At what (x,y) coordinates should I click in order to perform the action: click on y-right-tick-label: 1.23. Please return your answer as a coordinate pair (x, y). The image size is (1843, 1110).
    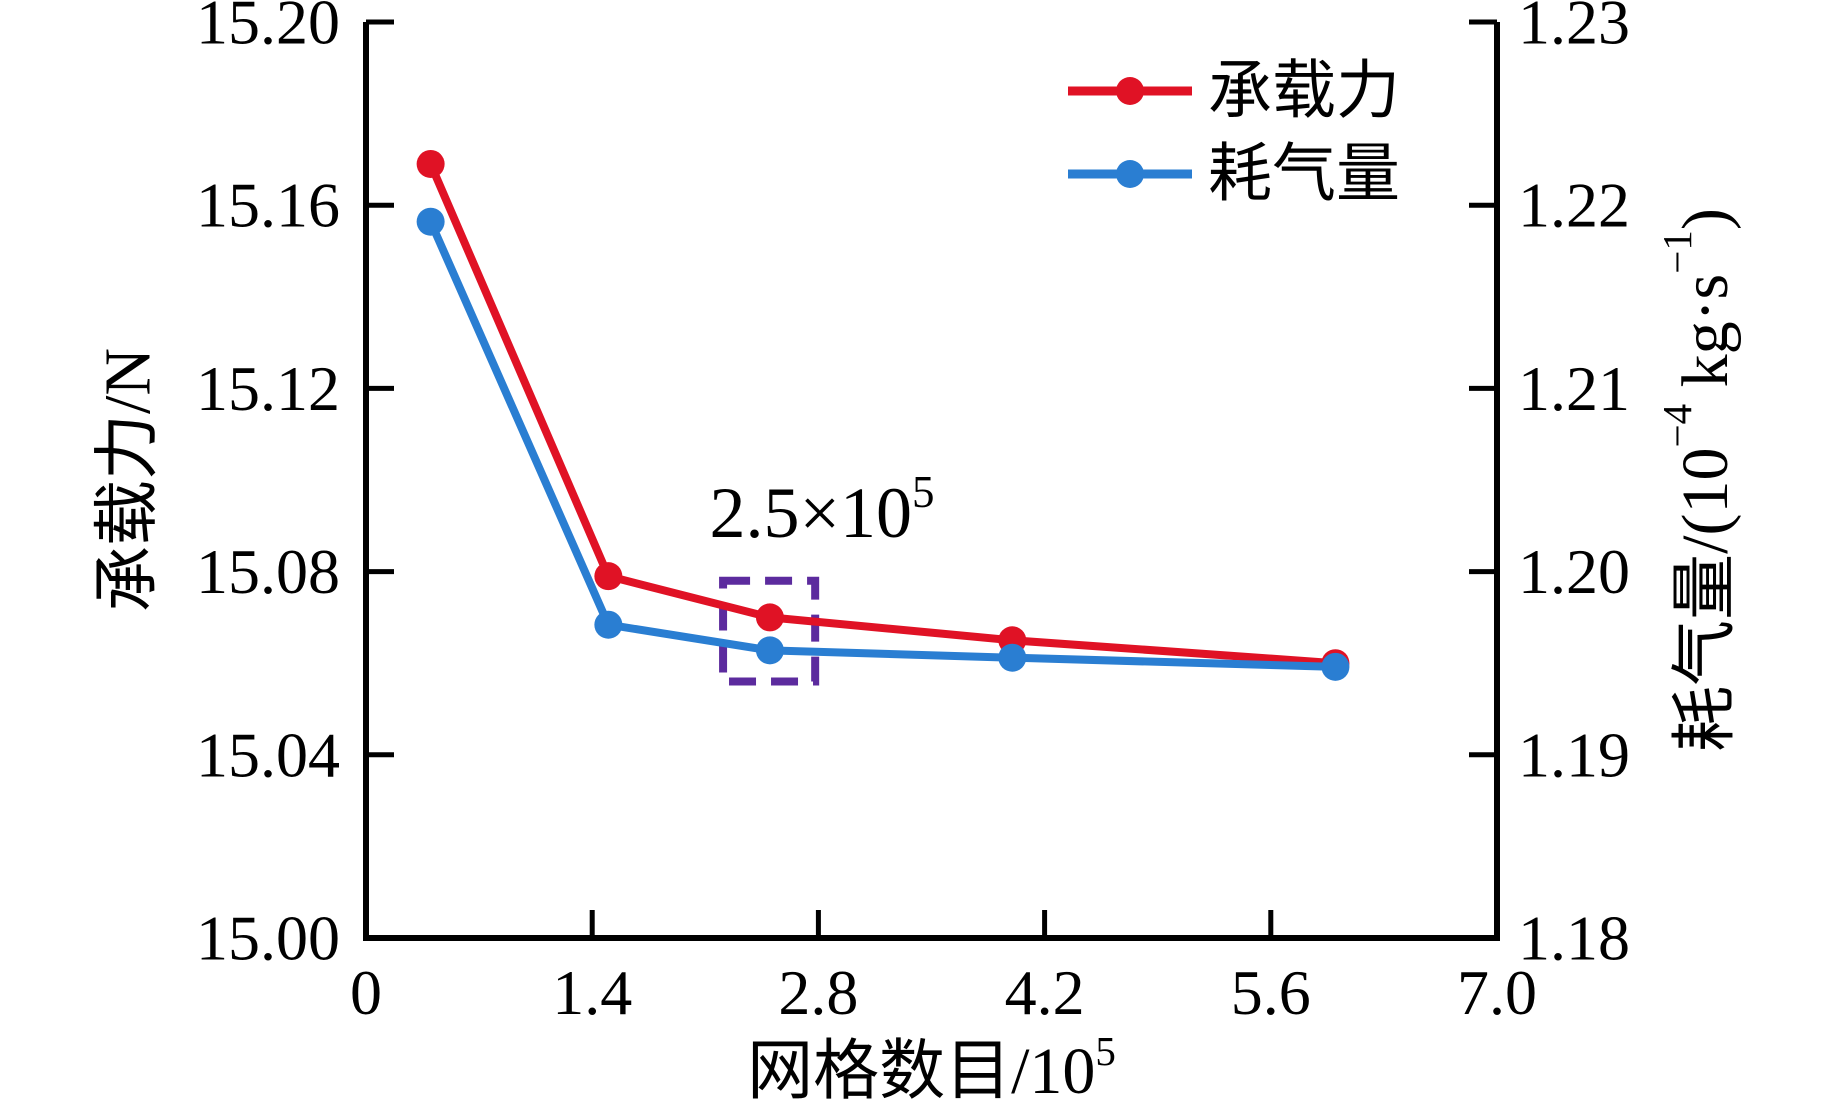
    Looking at the image, I should click on (1574, 29).